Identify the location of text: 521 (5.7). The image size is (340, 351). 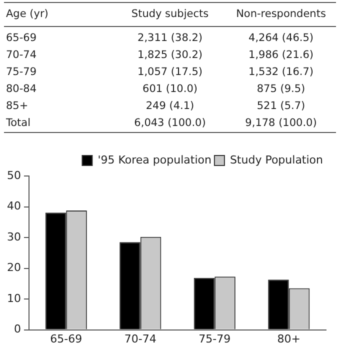
(281, 106).